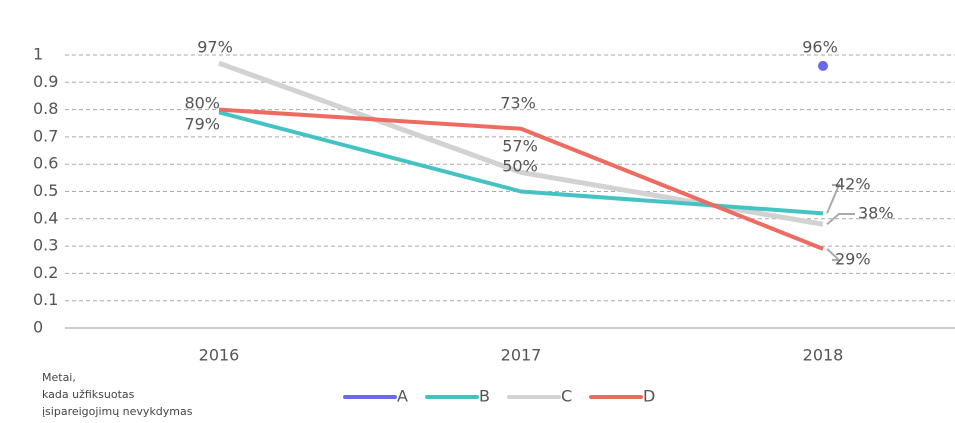 This screenshot has width=955, height=423. I want to click on legend-label: B, so click(484, 396).